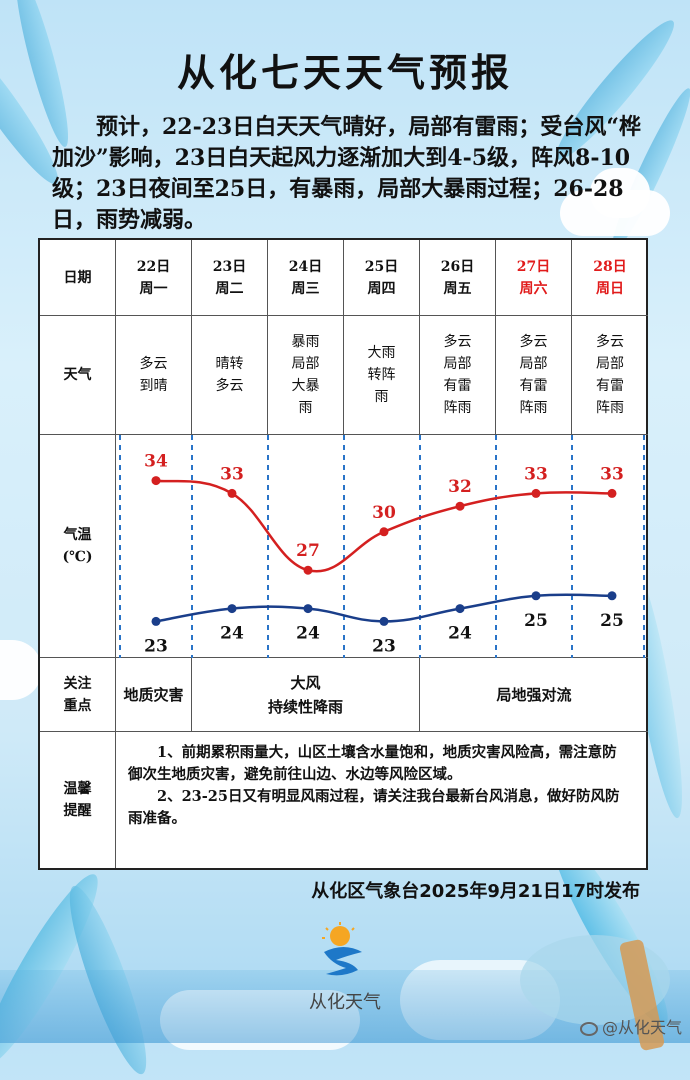  Describe the element at coordinates (77, 789) in the screenshot. I see `row-label-tips-text1: 温馨` at that location.